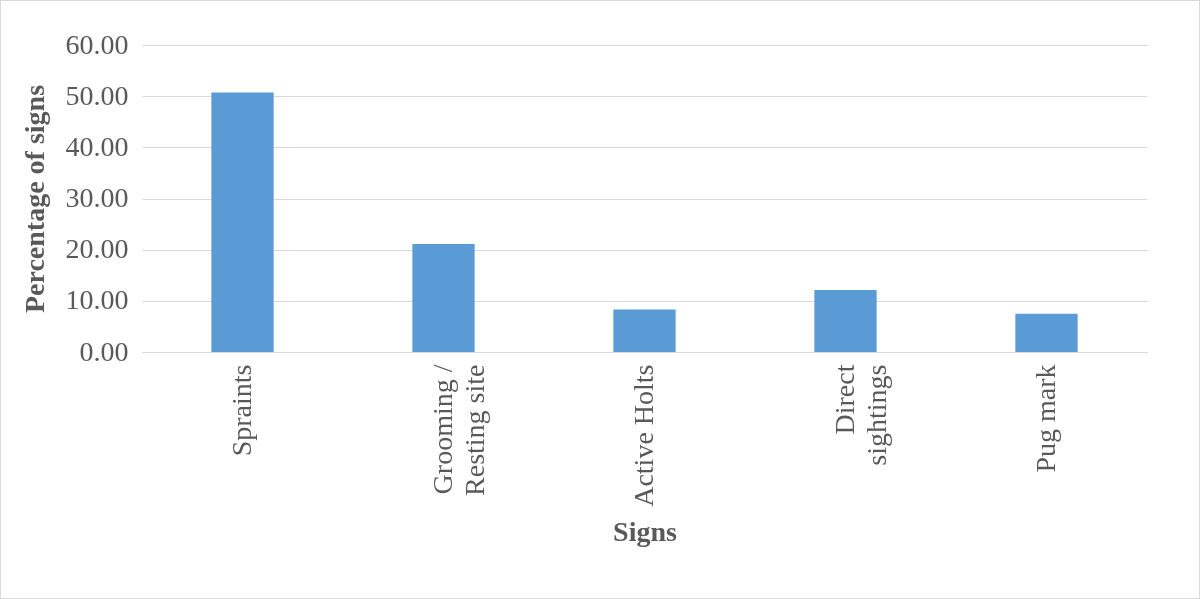 The width and height of the screenshot is (1200, 599). What do you see at coordinates (97, 146) in the screenshot?
I see `y-tick-label: 40.00` at bounding box center [97, 146].